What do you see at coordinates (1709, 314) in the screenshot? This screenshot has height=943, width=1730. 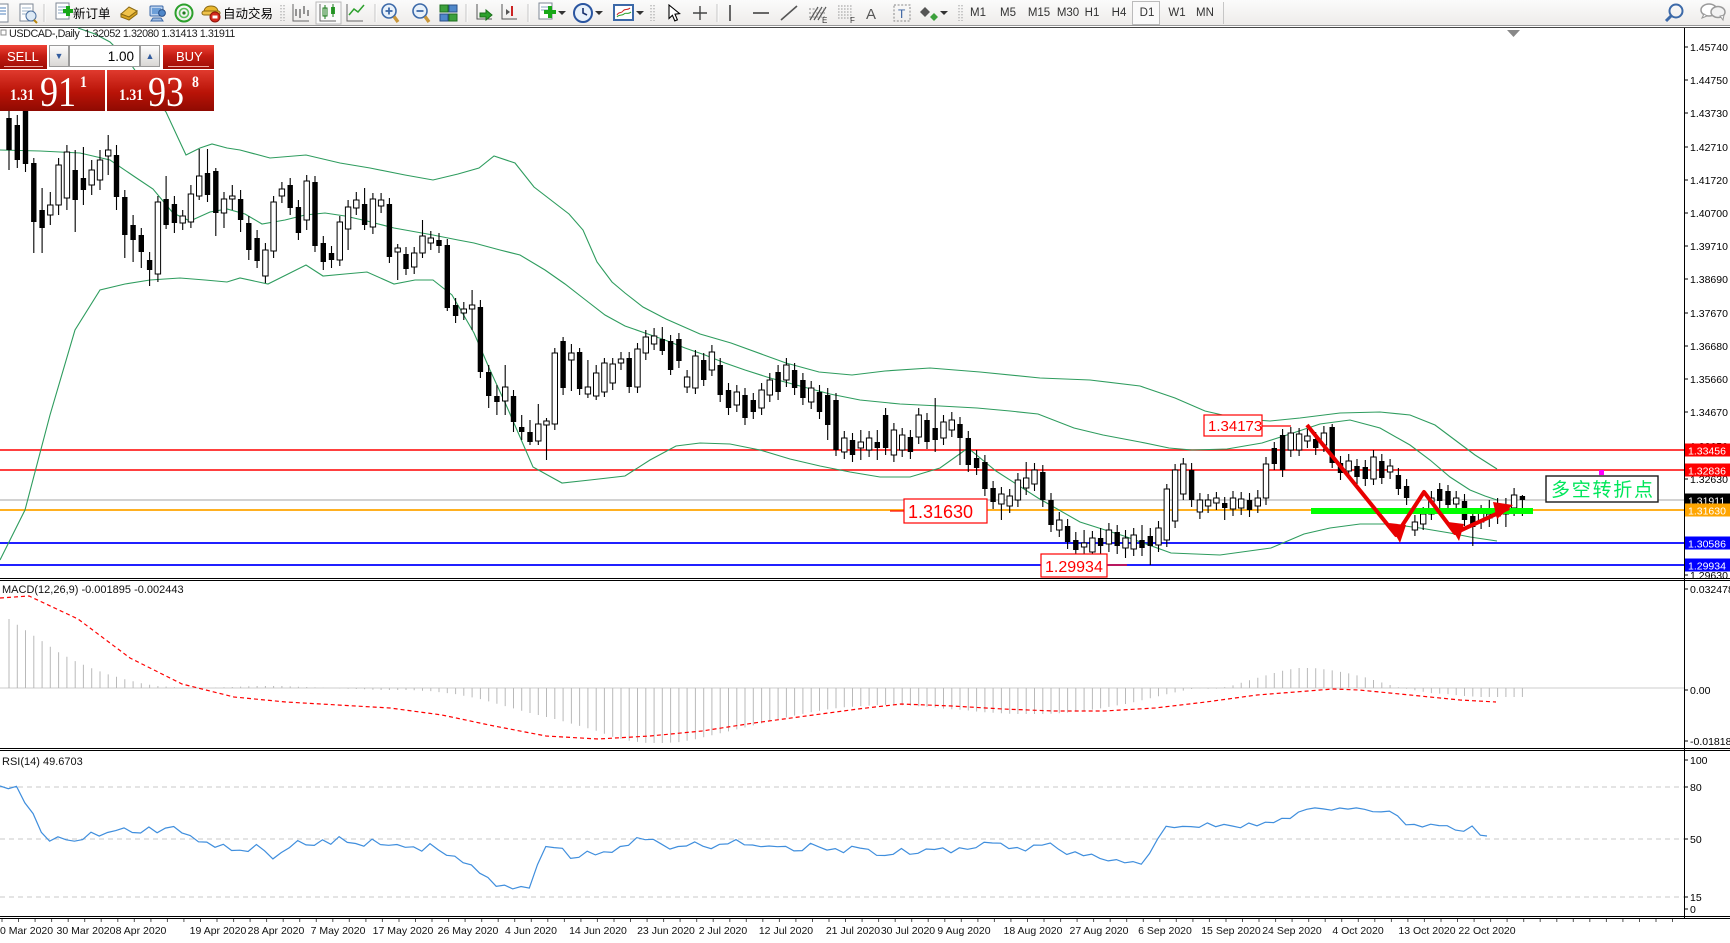 I see `svg-text: 1.37670` at bounding box center [1709, 314].